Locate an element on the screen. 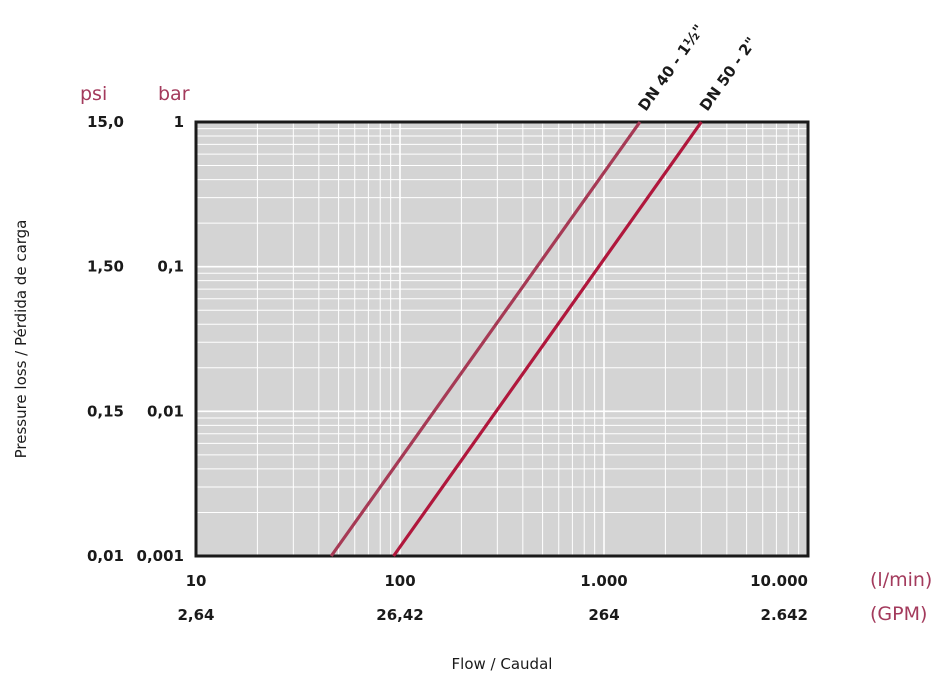 Image resolution: width=941 pixels, height=682 pixels. x-tick-label-lmin: 1.000 is located at coordinates (603, 581).